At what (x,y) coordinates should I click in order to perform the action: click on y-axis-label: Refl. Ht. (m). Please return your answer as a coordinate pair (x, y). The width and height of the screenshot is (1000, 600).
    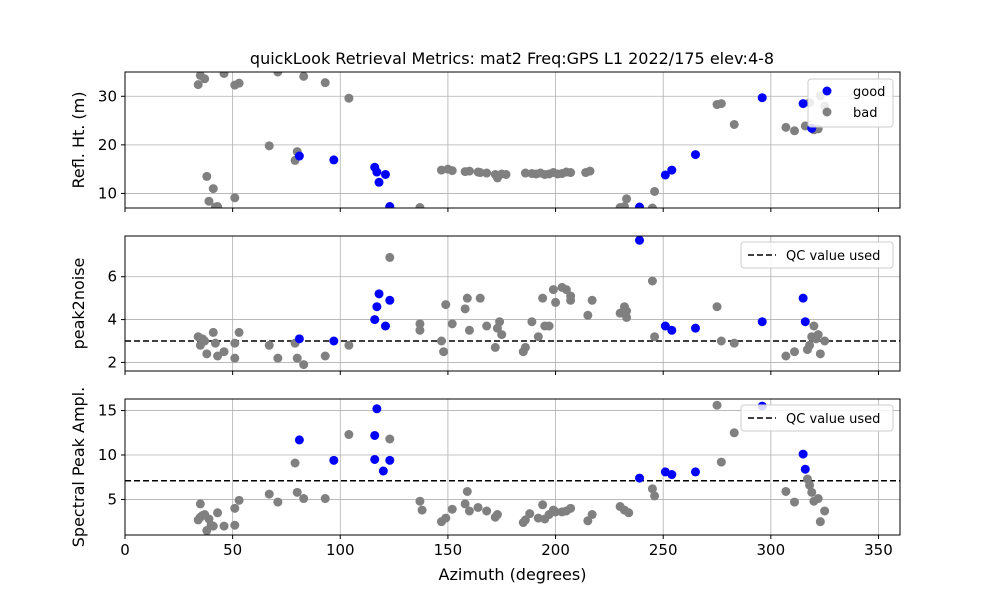
    Looking at the image, I should click on (78, 139).